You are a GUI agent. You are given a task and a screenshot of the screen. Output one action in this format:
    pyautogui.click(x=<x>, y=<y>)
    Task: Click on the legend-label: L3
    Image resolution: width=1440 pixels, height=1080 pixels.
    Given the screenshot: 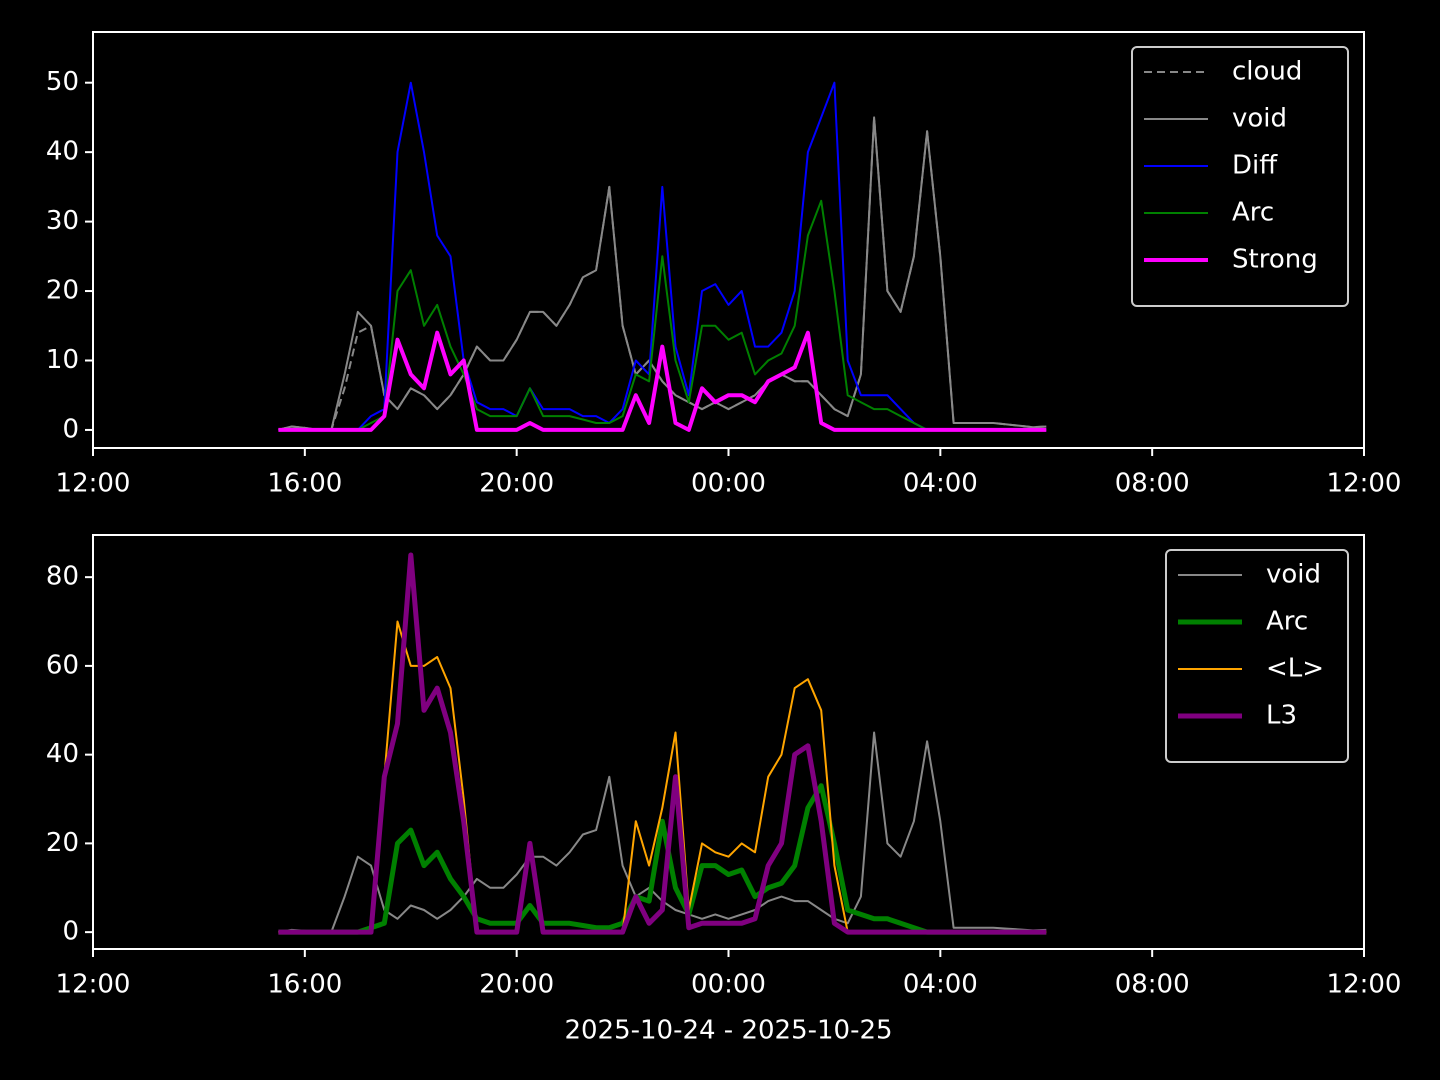 What is the action you would take?
    pyautogui.click(x=1281, y=716)
    